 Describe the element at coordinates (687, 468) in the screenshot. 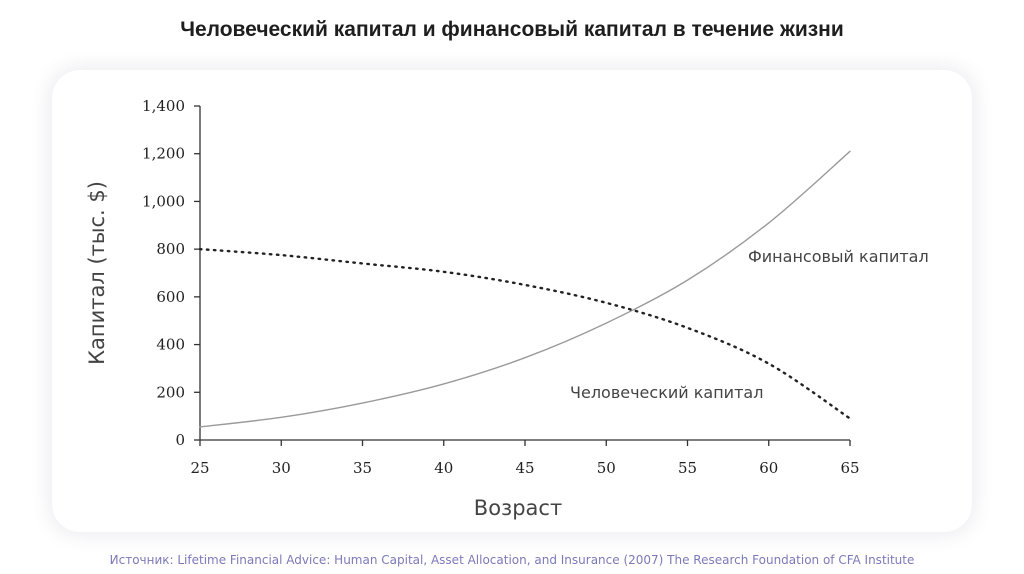

I see `x-tick-label: 55` at that location.